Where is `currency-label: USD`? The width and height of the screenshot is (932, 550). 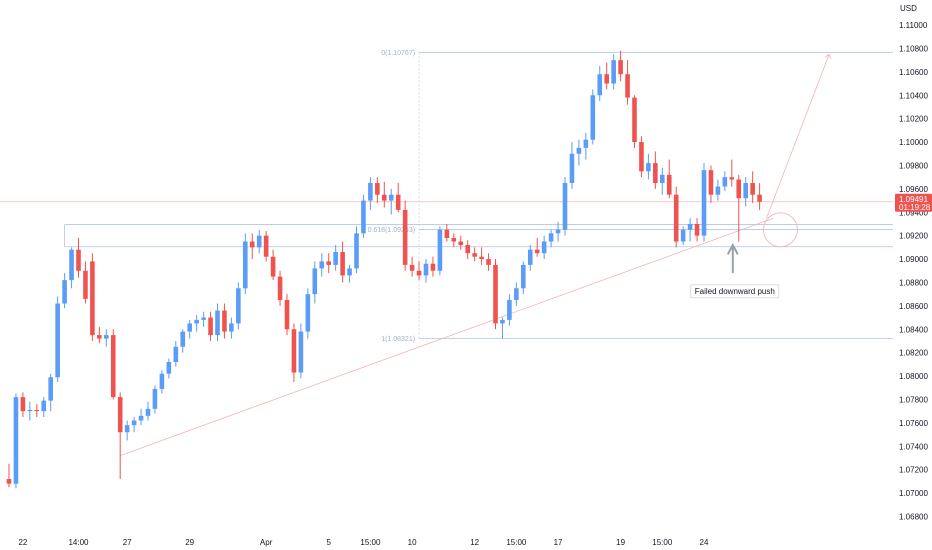
currency-label: USD is located at coordinates (908, 8).